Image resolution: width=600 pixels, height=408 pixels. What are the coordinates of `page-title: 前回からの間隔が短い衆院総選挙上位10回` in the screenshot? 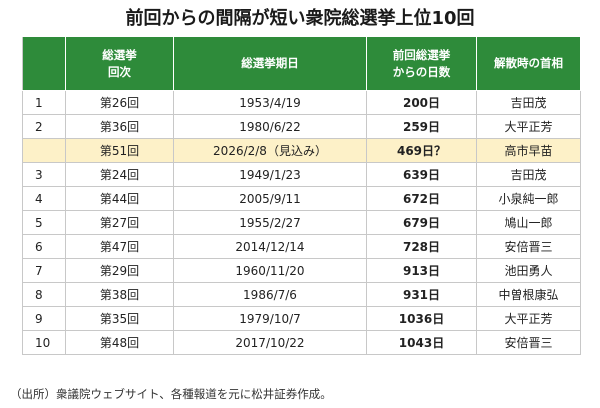 It's located at (300, 18).